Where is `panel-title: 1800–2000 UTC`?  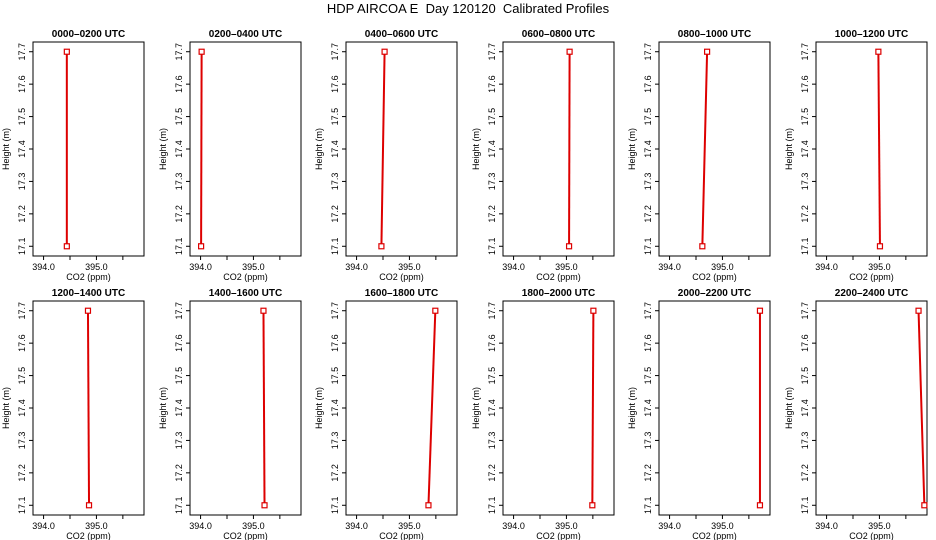
panel-title: 1800–2000 UTC is located at coordinates (558, 293).